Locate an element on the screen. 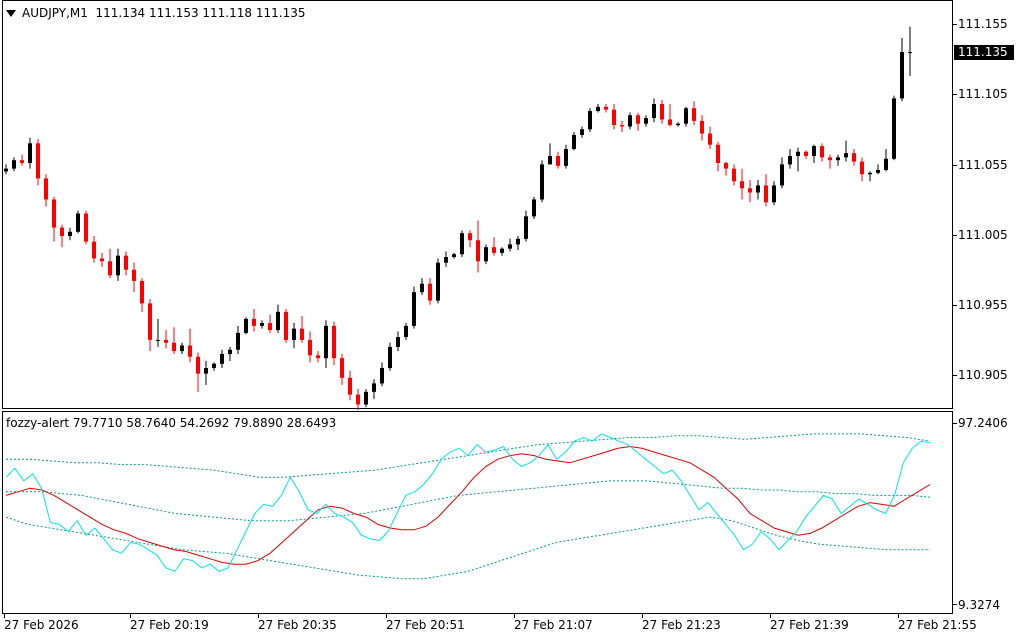  indicator-lower-band is located at coordinates (467, 548).